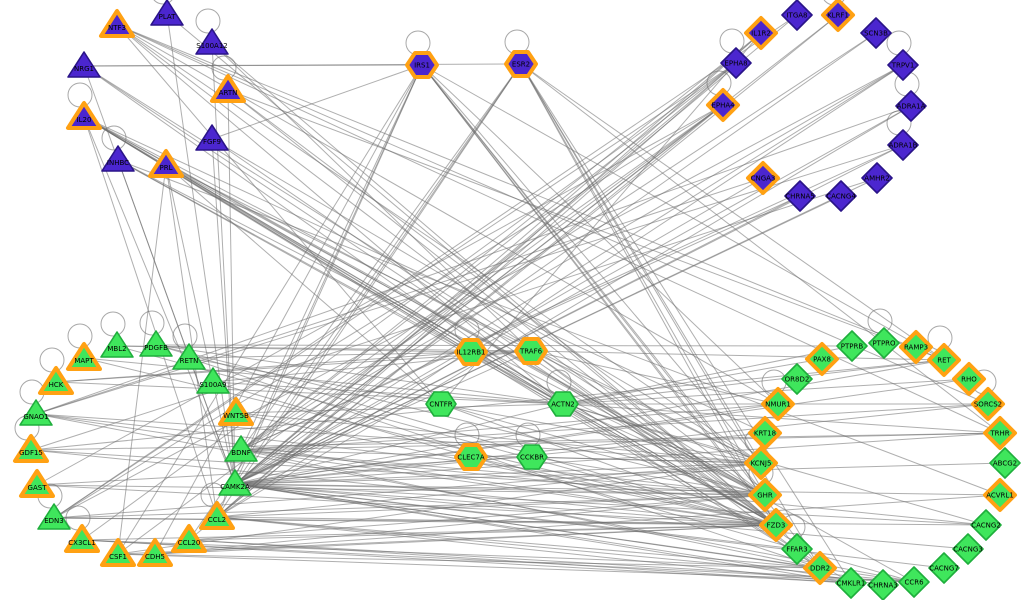 This screenshot has width=1027, height=600. What do you see at coordinates (118, 552) in the screenshot?
I see `node-CSF1` at bounding box center [118, 552].